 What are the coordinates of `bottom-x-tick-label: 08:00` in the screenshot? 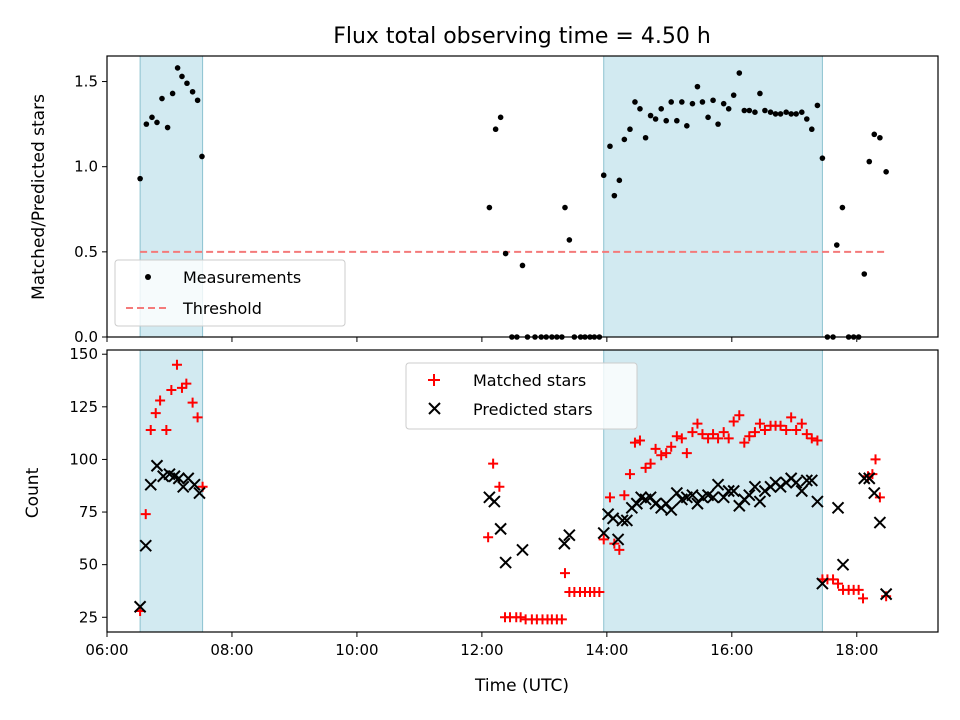 It's located at (231, 650).